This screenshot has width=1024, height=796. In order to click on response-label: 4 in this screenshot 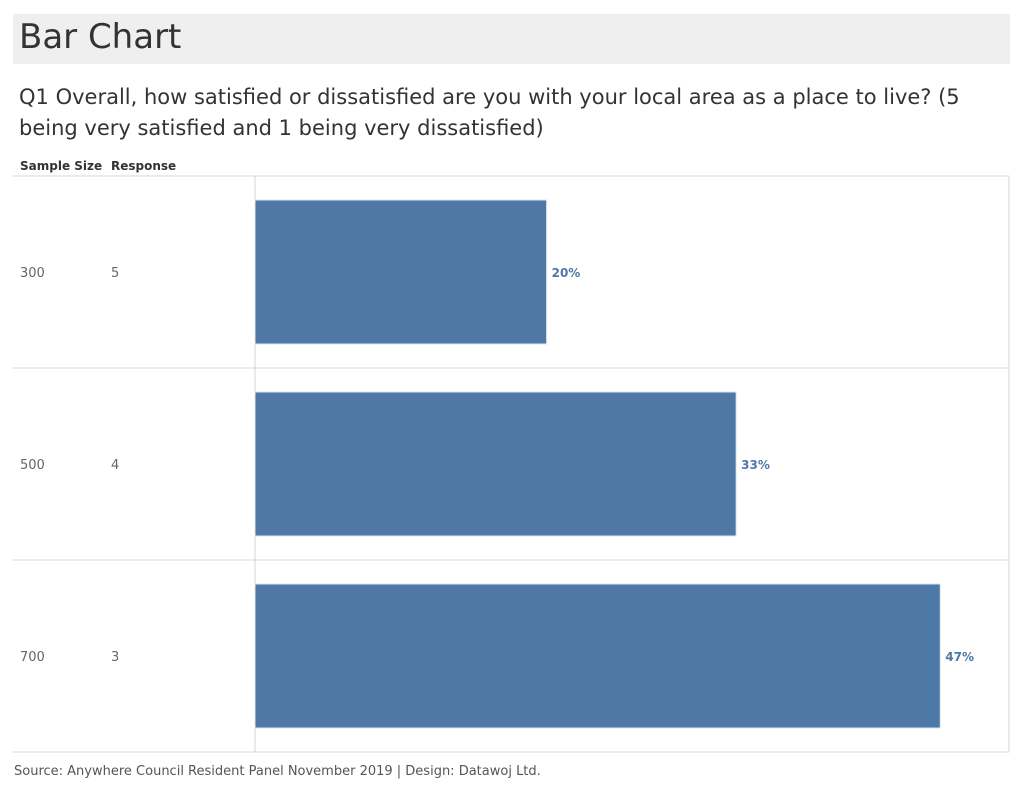, I will do `click(115, 465)`.